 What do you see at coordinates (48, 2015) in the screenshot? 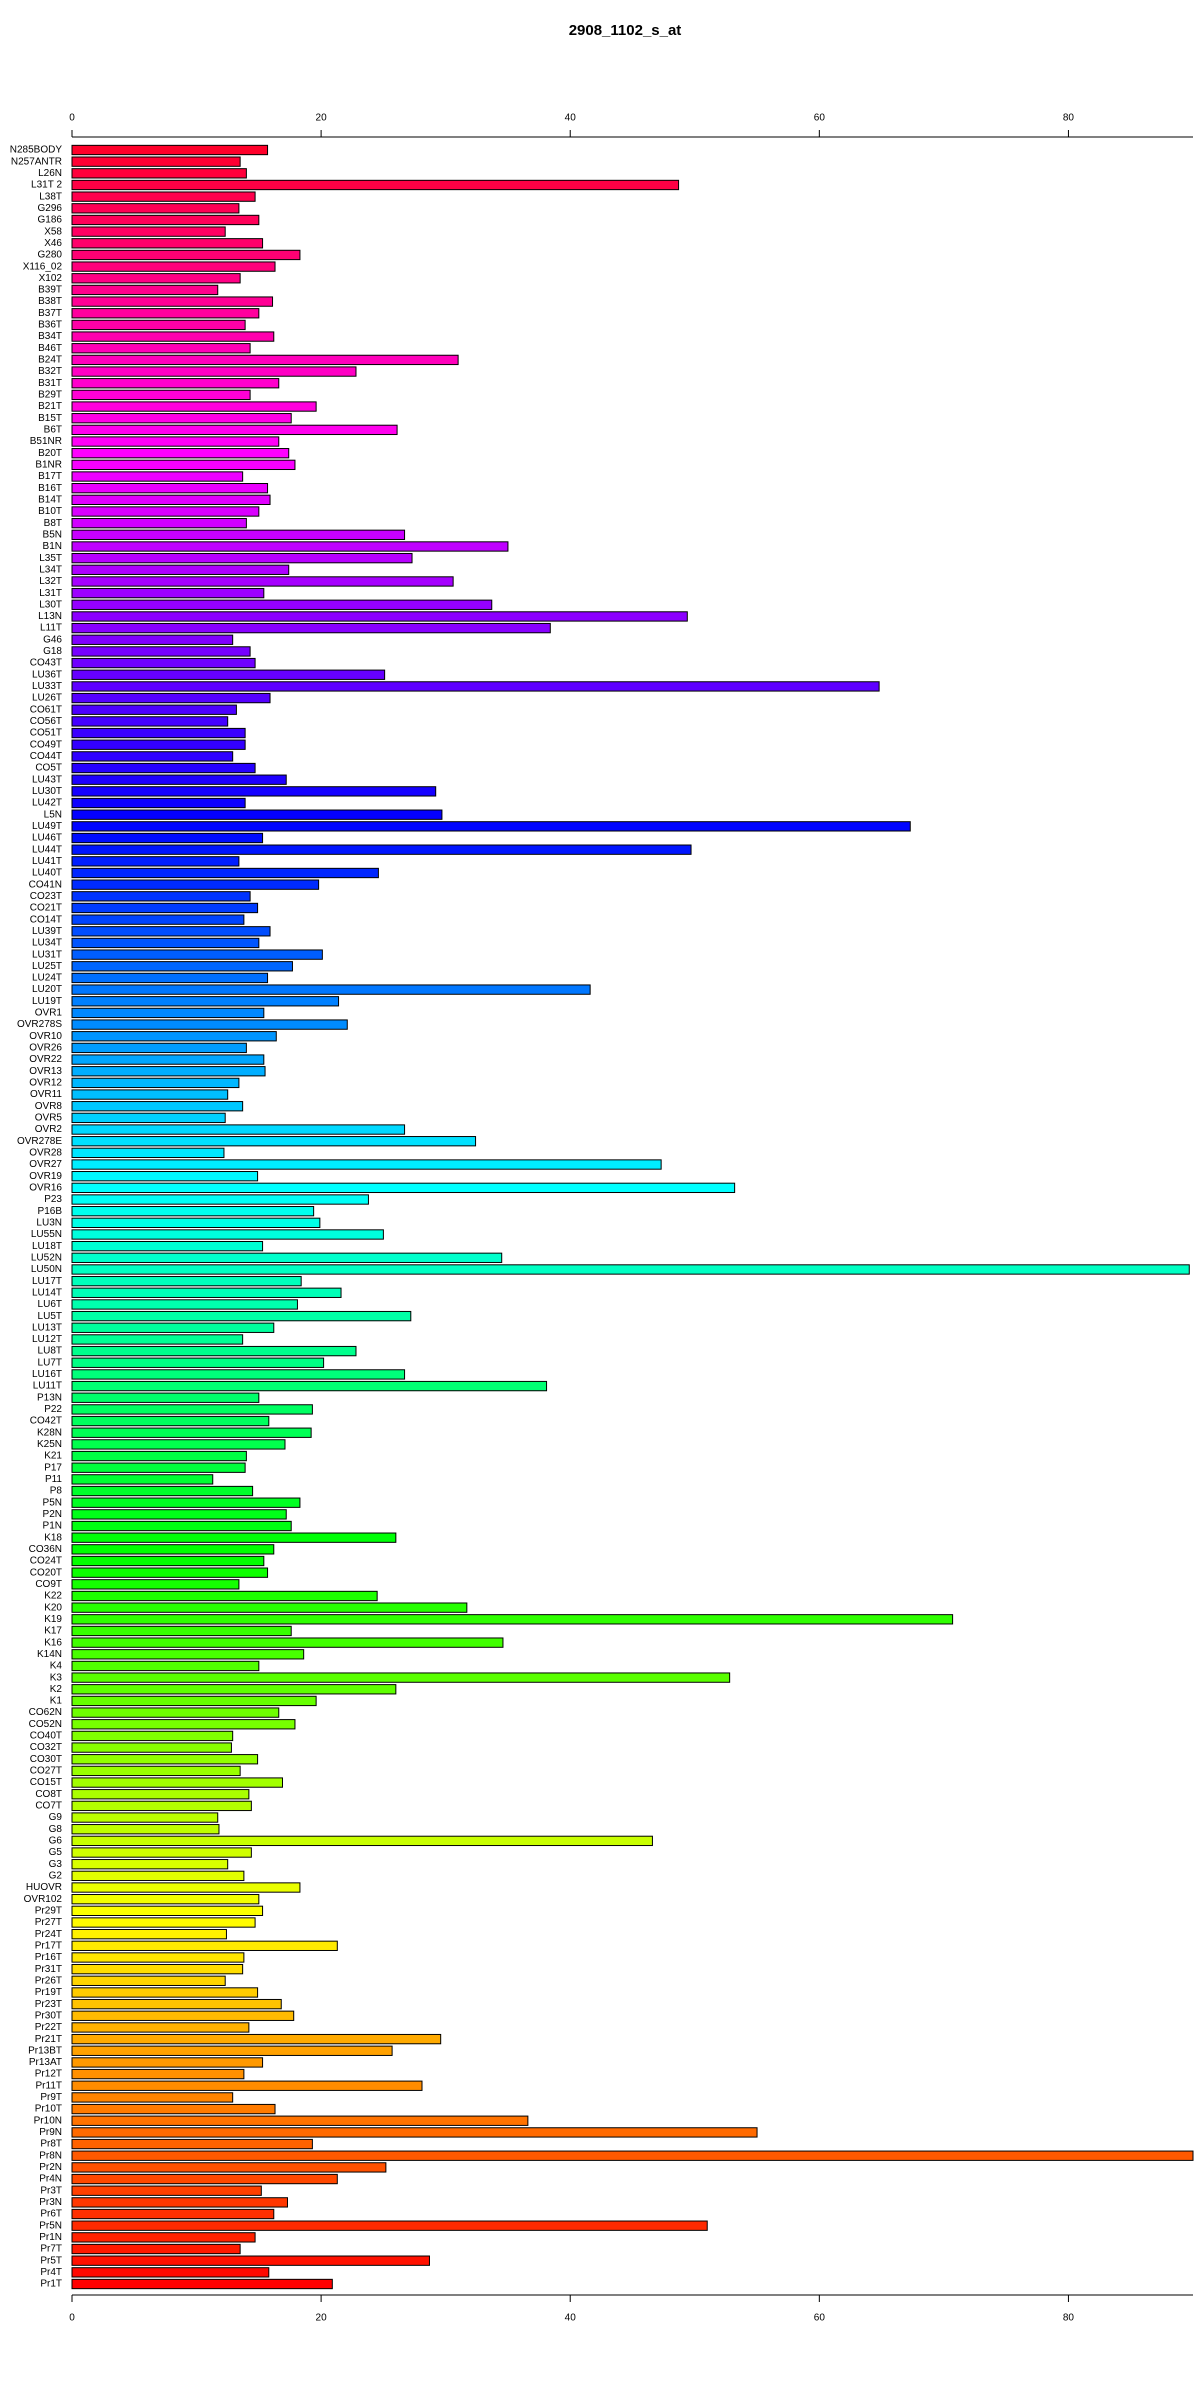
I see `y-tick-label: Pr30T` at bounding box center [48, 2015].